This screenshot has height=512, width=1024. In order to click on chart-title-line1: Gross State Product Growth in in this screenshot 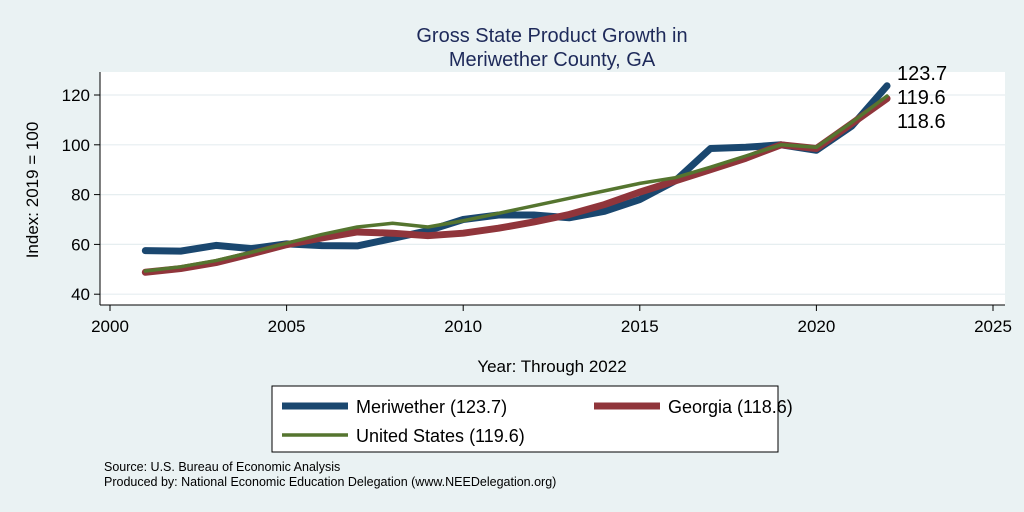, I will do `click(551, 36)`.